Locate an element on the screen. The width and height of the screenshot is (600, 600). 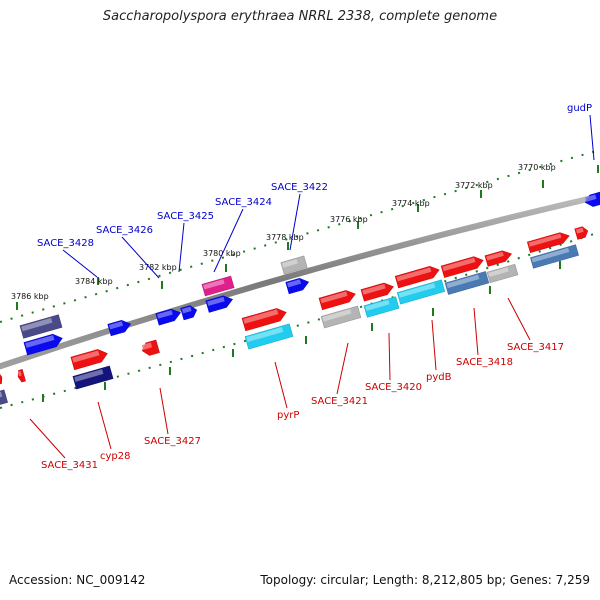
forward-gene-label: SACE_3428 is located at coordinates (65, 243).